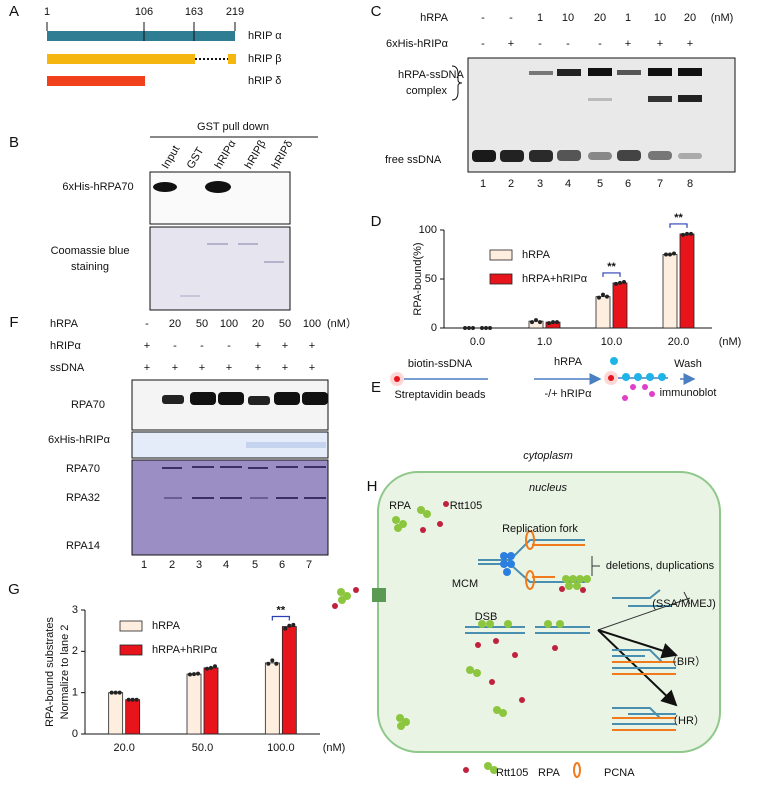  What do you see at coordinates (83, 546) in the screenshot?
I see `blot-label: RPA14` at bounding box center [83, 546].